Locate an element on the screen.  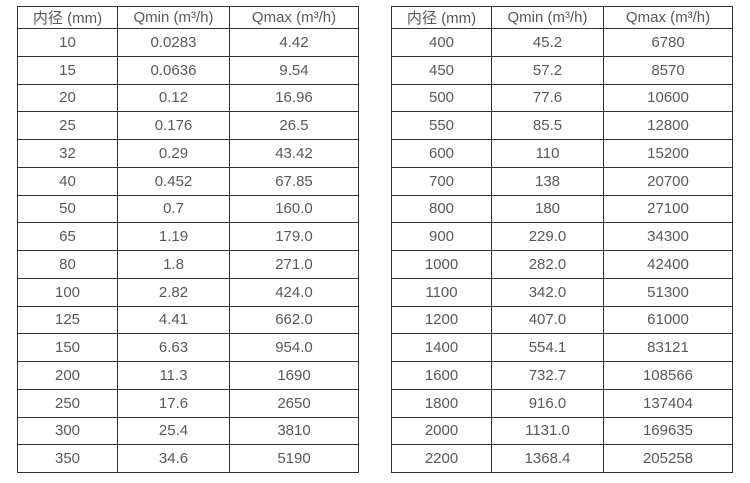
table-row: 250 17.6 2650 is located at coordinates (188, 403).